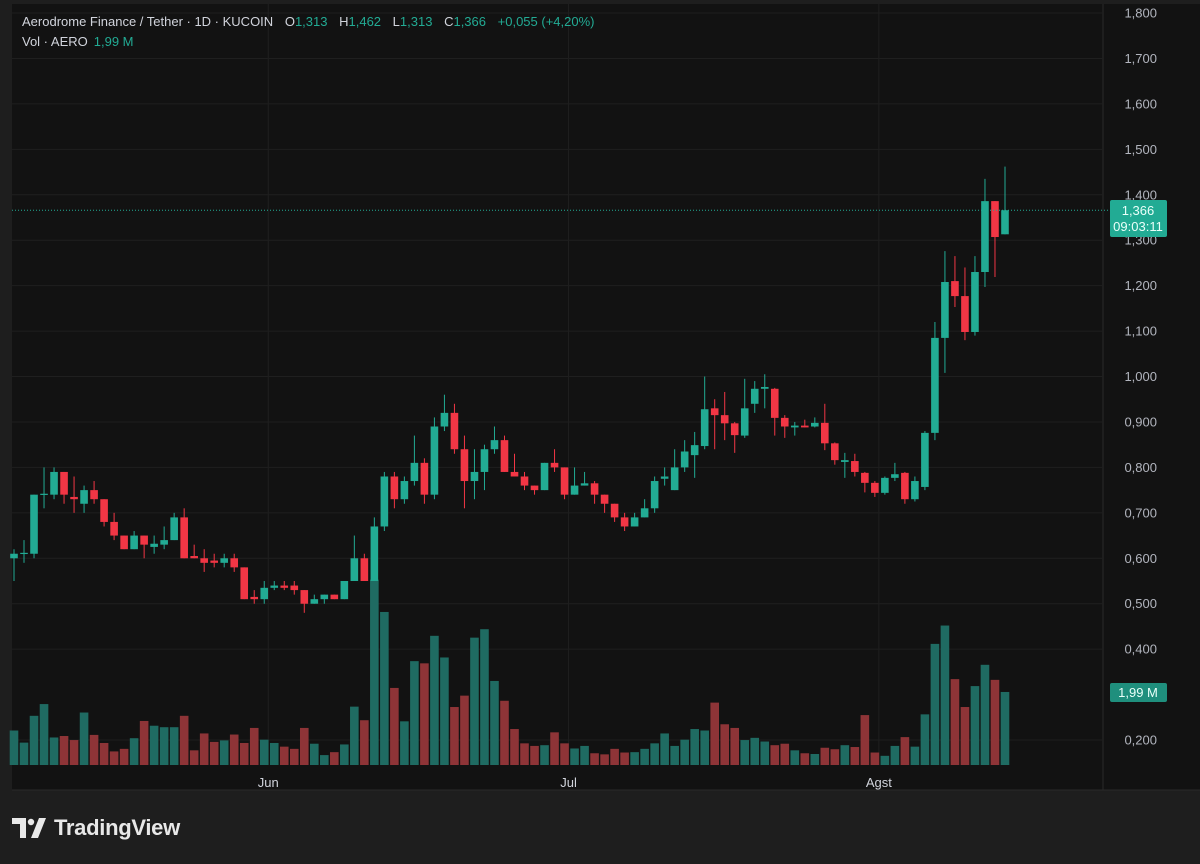  What do you see at coordinates (96, 828) in the screenshot?
I see `tradingview-logo: TradingView` at bounding box center [96, 828].